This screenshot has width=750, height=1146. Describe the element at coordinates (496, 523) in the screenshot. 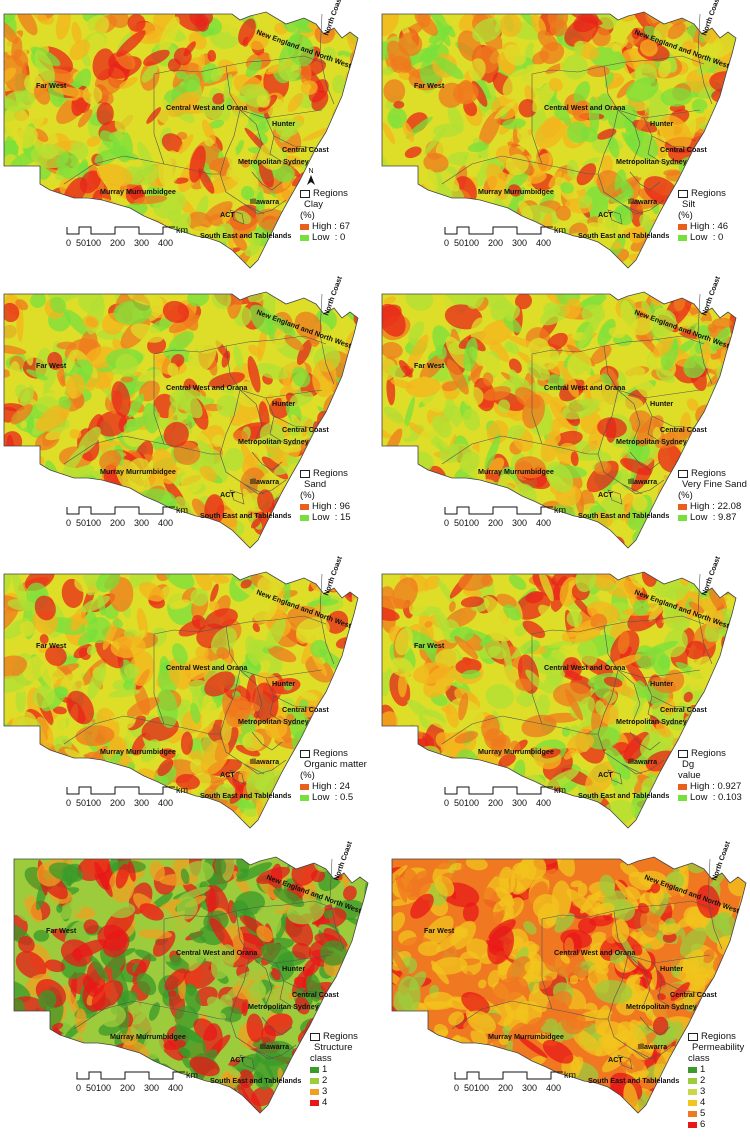

I see `scale-tick-label: 200` at that location.